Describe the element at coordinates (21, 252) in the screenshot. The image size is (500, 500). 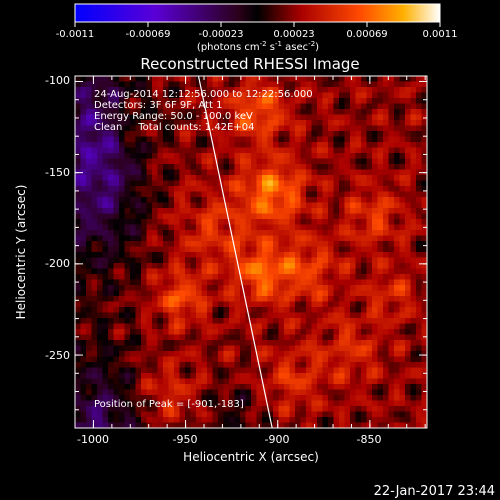
I see `y-axis-label: Heliocentric Y (arcsec)` at that location.